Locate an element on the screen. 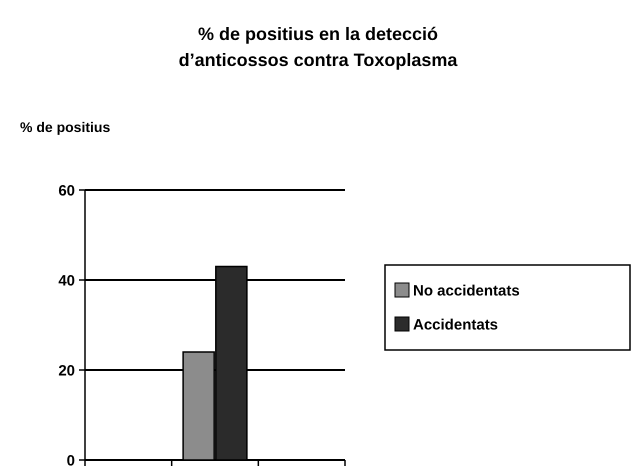  y-tick-label: 40 is located at coordinates (66, 281).